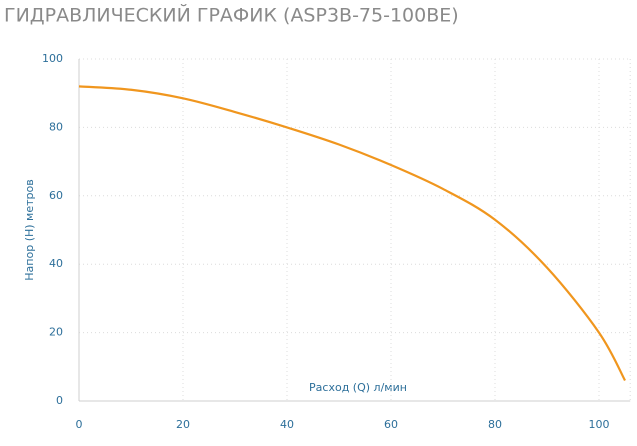 The image size is (637, 446). I want to click on x-tick-label: 20, so click(183, 424).